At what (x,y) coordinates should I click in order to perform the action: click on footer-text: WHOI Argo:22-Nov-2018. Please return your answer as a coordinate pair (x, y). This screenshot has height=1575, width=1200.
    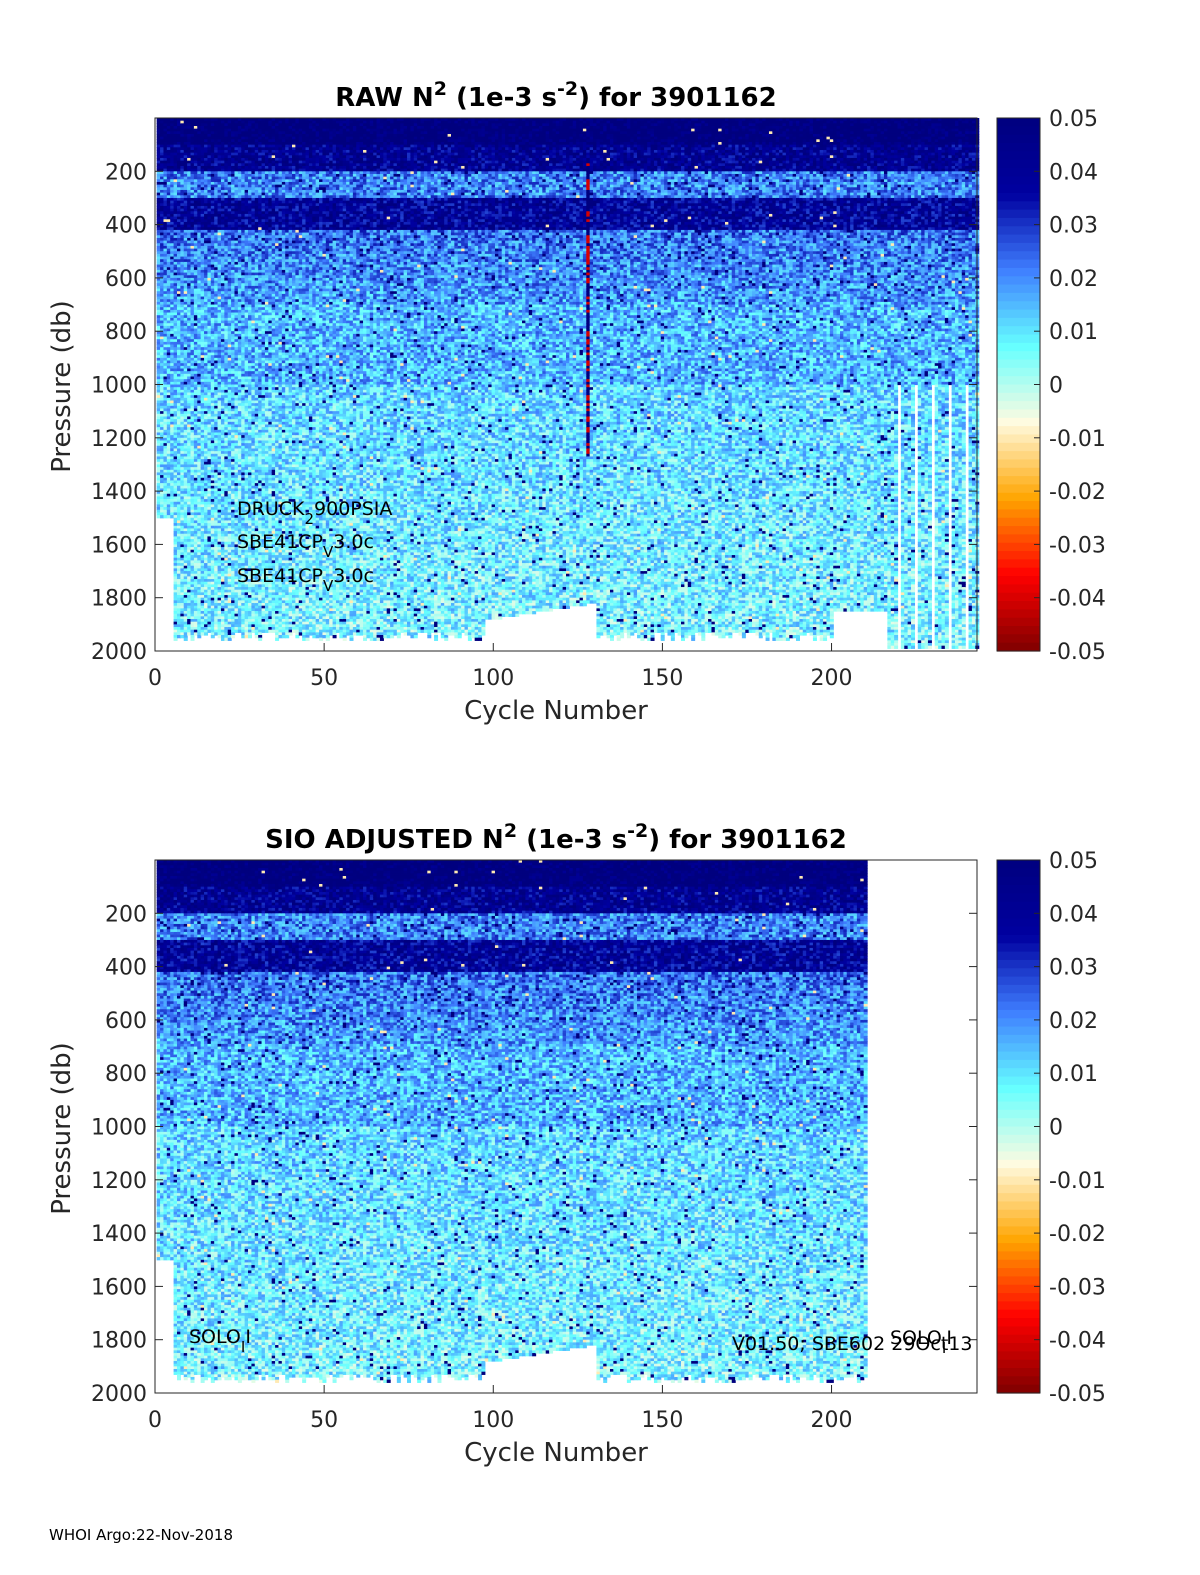
    Looking at the image, I should click on (141, 1535).